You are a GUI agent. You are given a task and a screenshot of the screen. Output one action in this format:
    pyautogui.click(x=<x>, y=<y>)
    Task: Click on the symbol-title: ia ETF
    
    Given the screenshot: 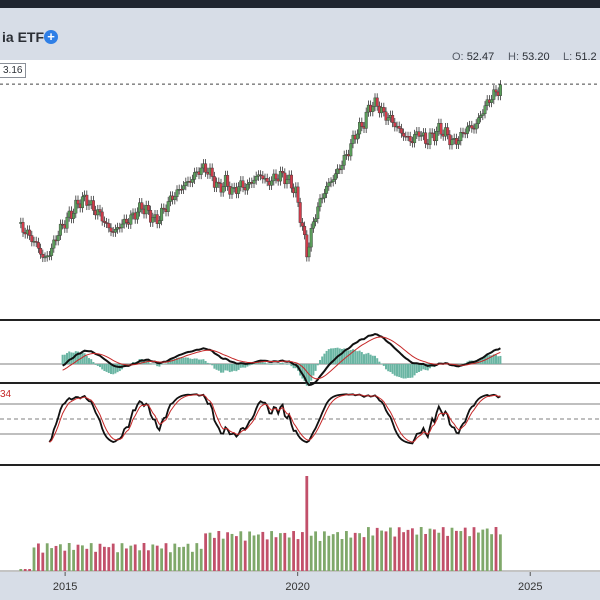 What is the action you would take?
    pyautogui.click(x=23, y=37)
    